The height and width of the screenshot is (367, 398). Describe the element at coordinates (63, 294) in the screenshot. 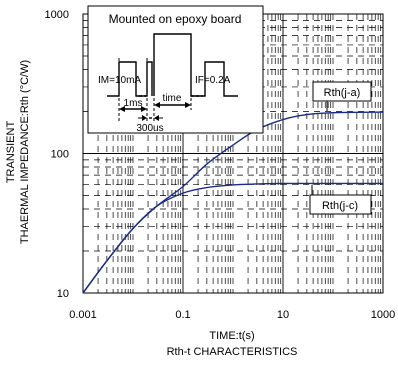

I see `y-tick-label: 10` at that location.